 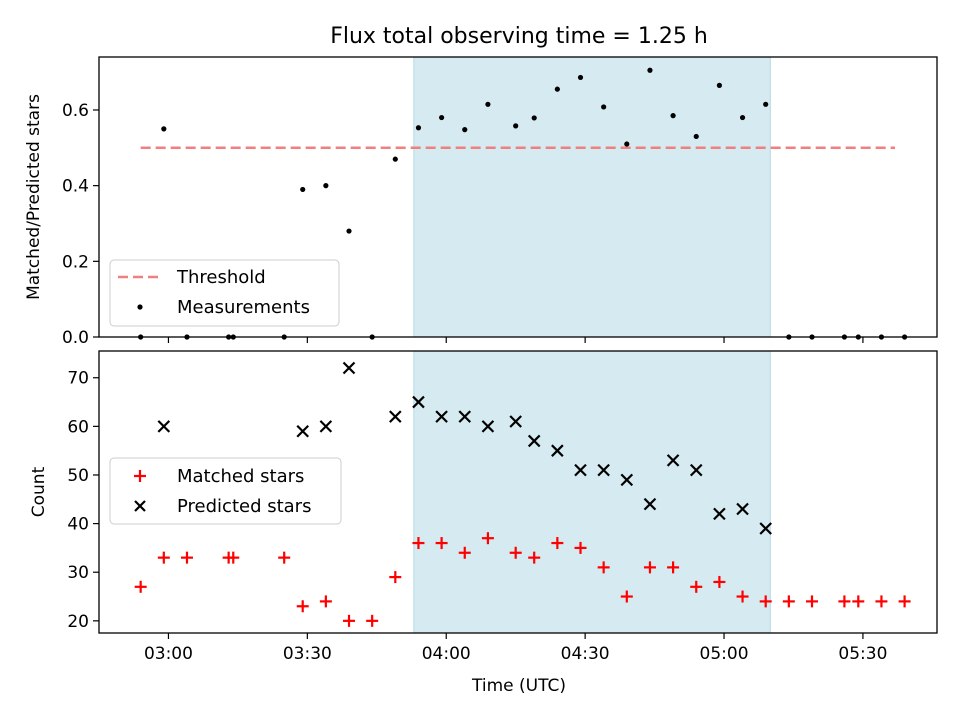 What do you see at coordinates (515, 340) in the screenshot?
I see `top-x-ticks` at bounding box center [515, 340].